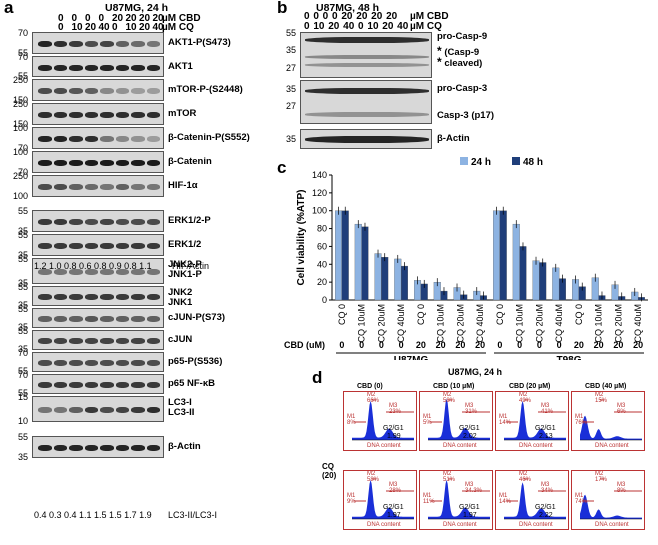  What do you see at coordinates (366, 55) in the screenshot?
I see `casp9-blot` at bounding box center [366, 55].